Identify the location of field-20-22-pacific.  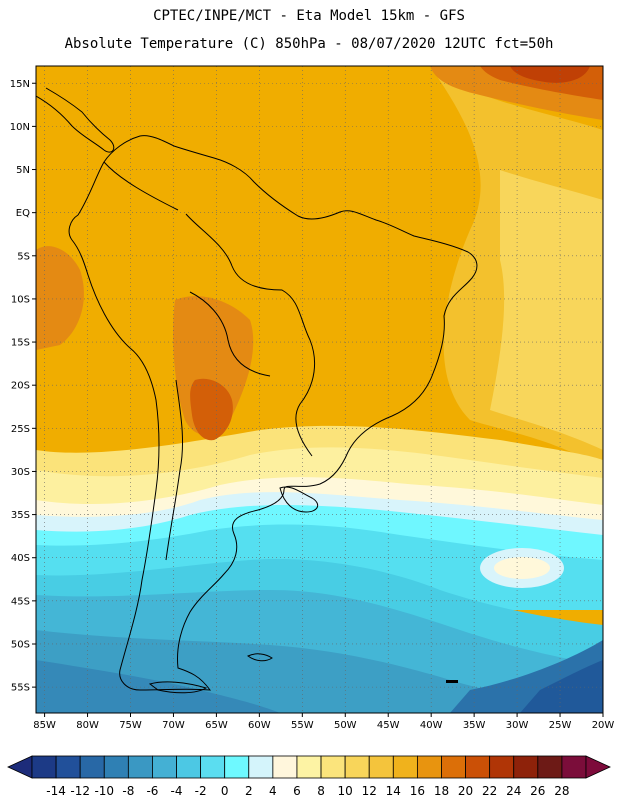
(60, 298).